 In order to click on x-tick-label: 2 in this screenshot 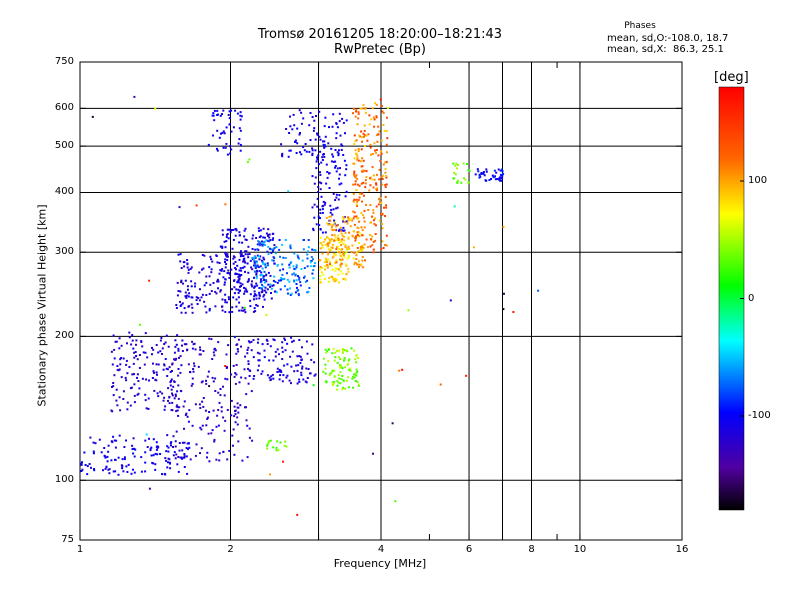, I will do `click(230, 549)`.